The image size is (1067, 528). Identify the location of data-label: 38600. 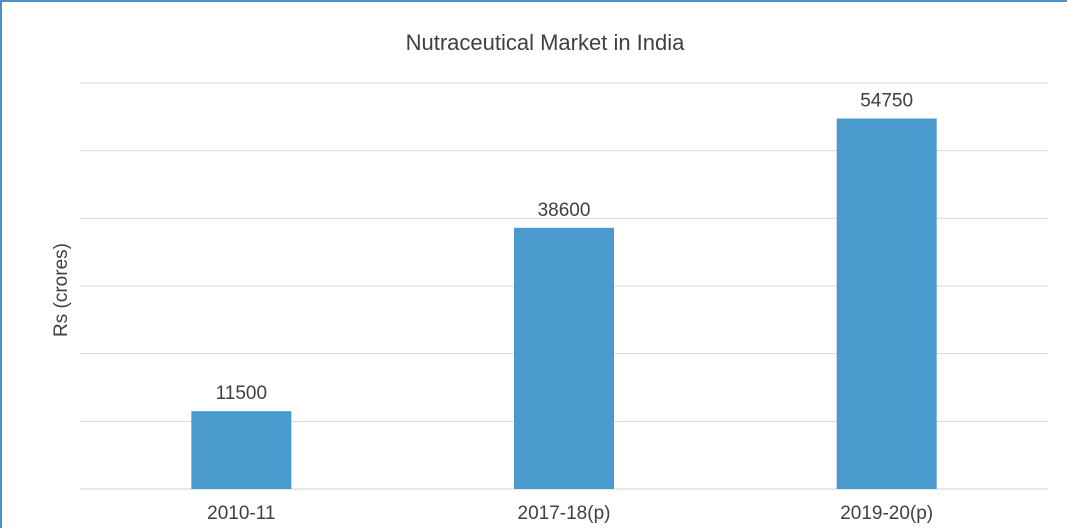
(564, 210).